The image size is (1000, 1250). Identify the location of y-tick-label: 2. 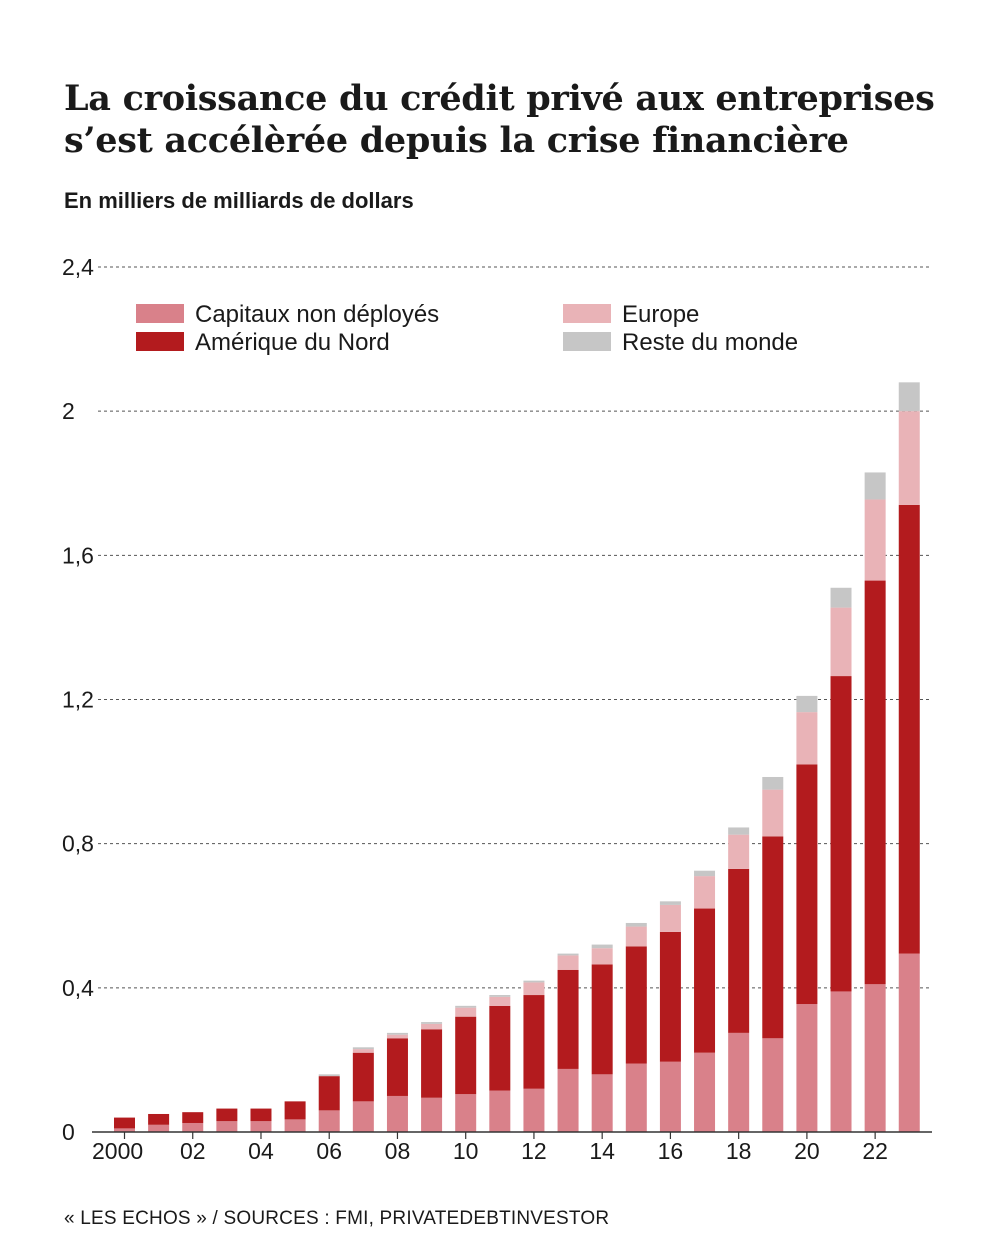
(68, 411).